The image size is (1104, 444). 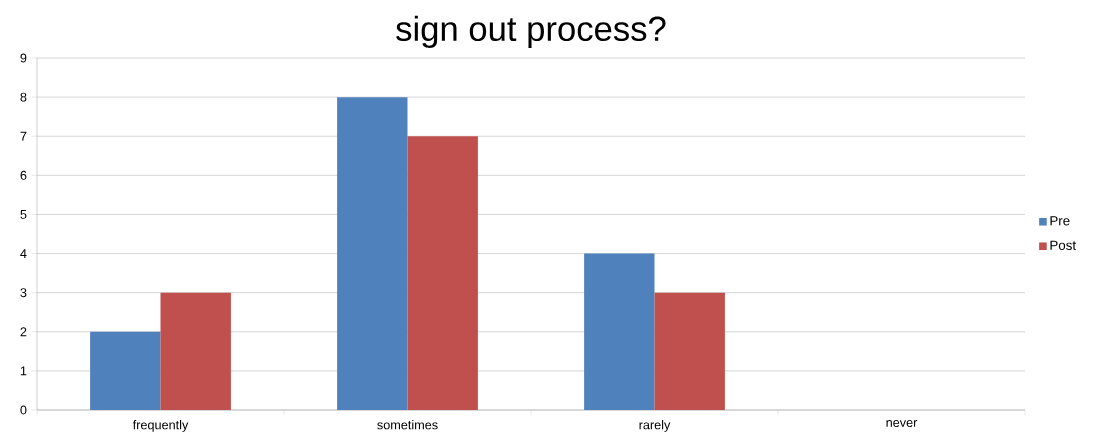 I want to click on x-tick-label: frequently, so click(x=160, y=426).